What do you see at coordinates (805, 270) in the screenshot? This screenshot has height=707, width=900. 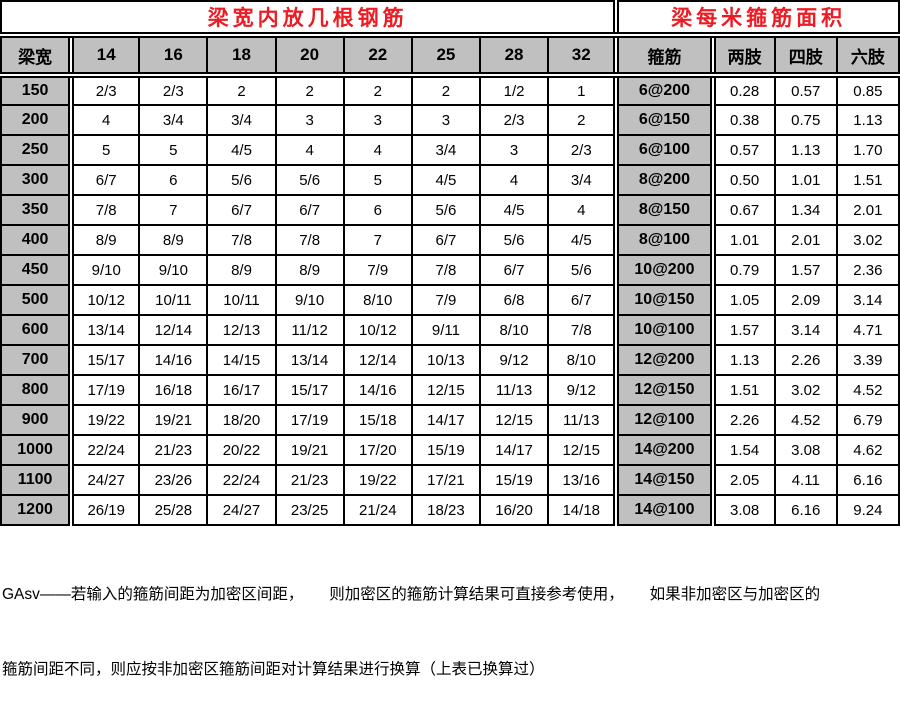 I see `stirrup-area-cell: 1.57` at bounding box center [805, 270].